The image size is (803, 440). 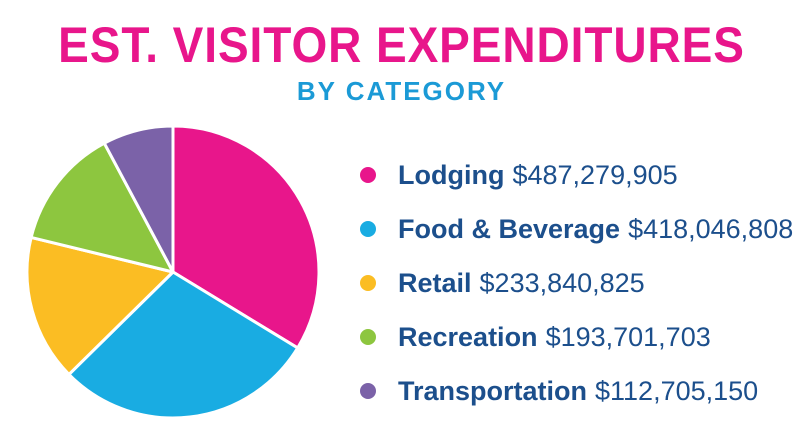 What do you see at coordinates (711, 228) in the screenshot?
I see `legend-value: $418,046,808` at bounding box center [711, 228].